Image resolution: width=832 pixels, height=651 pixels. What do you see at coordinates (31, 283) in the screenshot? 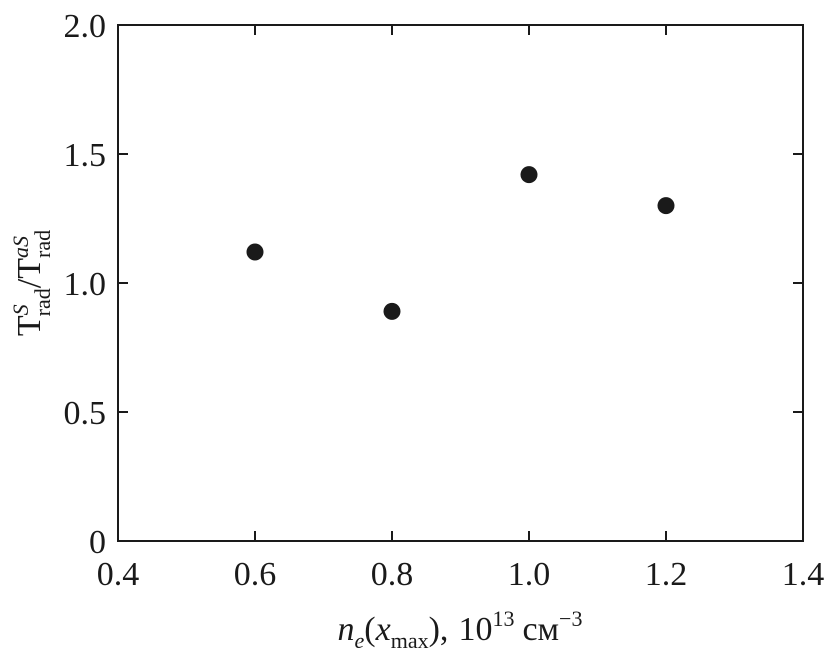
I see `y-axis-label: TSrad/TaSrad` at bounding box center [31, 283].